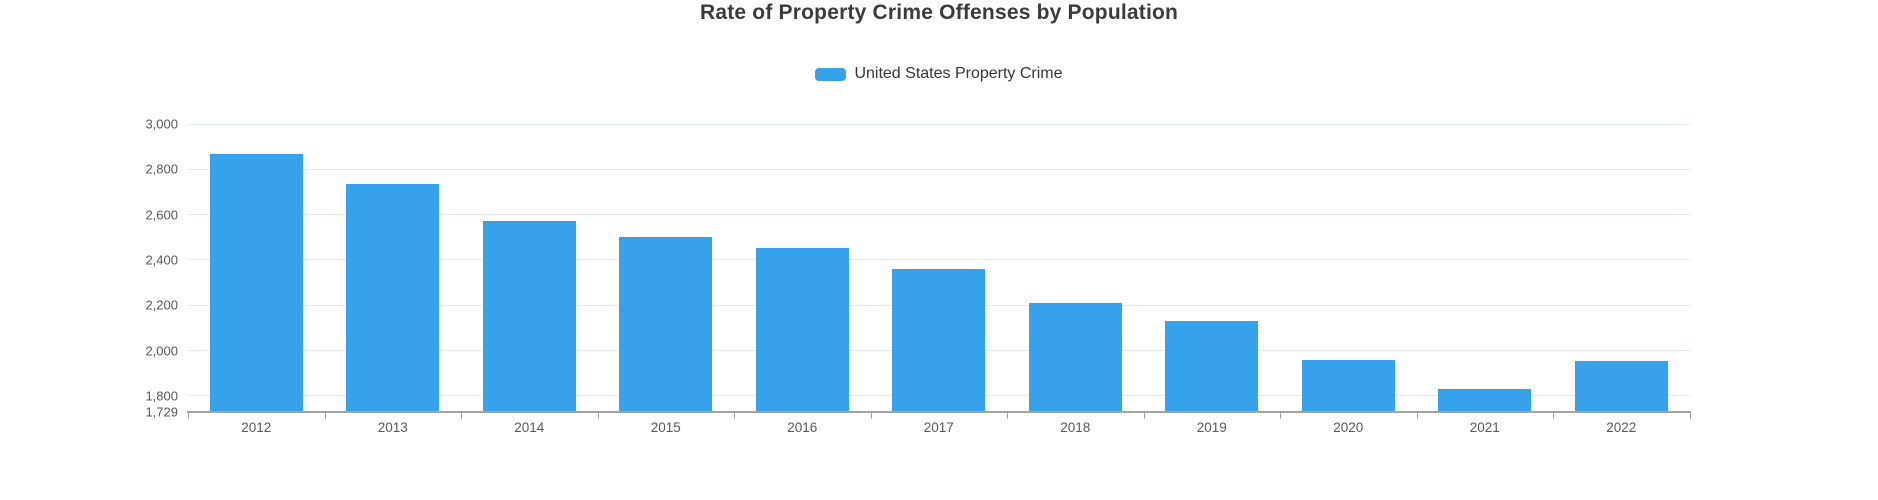 The width and height of the screenshot is (1878, 500). What do you see at coordinates (802, 330) in the screenshot?
I see `bar-2016` at bounding box center [802, 330].